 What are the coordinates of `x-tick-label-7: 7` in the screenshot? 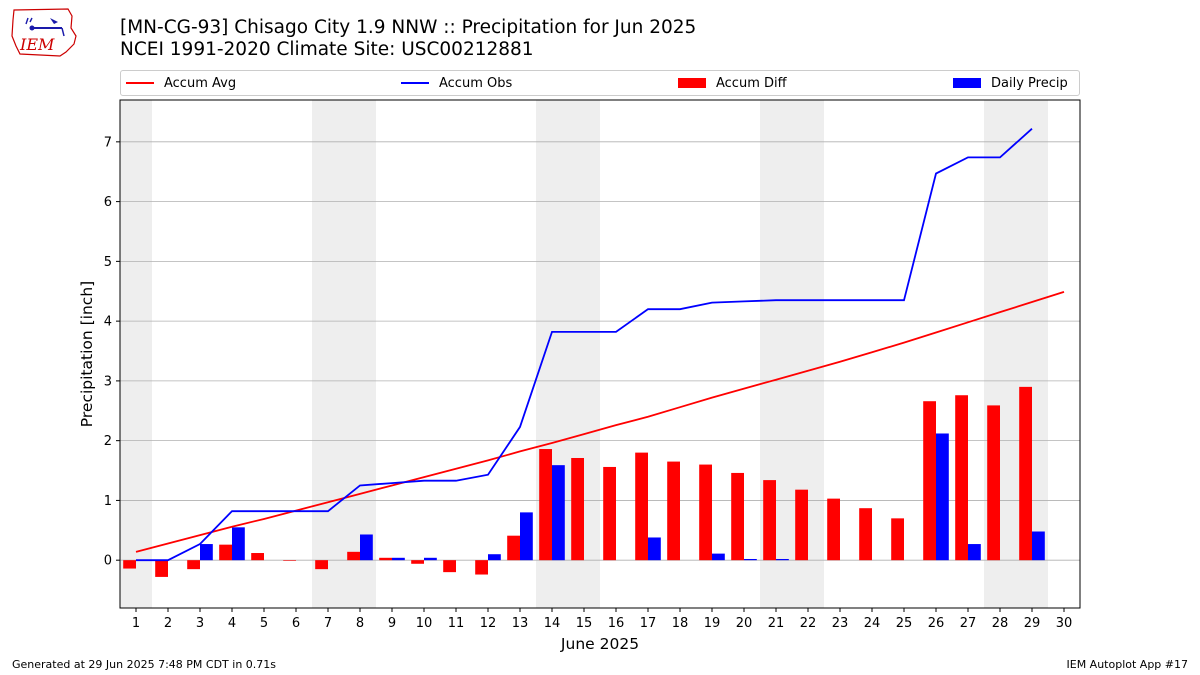 It's located at (328, 623).